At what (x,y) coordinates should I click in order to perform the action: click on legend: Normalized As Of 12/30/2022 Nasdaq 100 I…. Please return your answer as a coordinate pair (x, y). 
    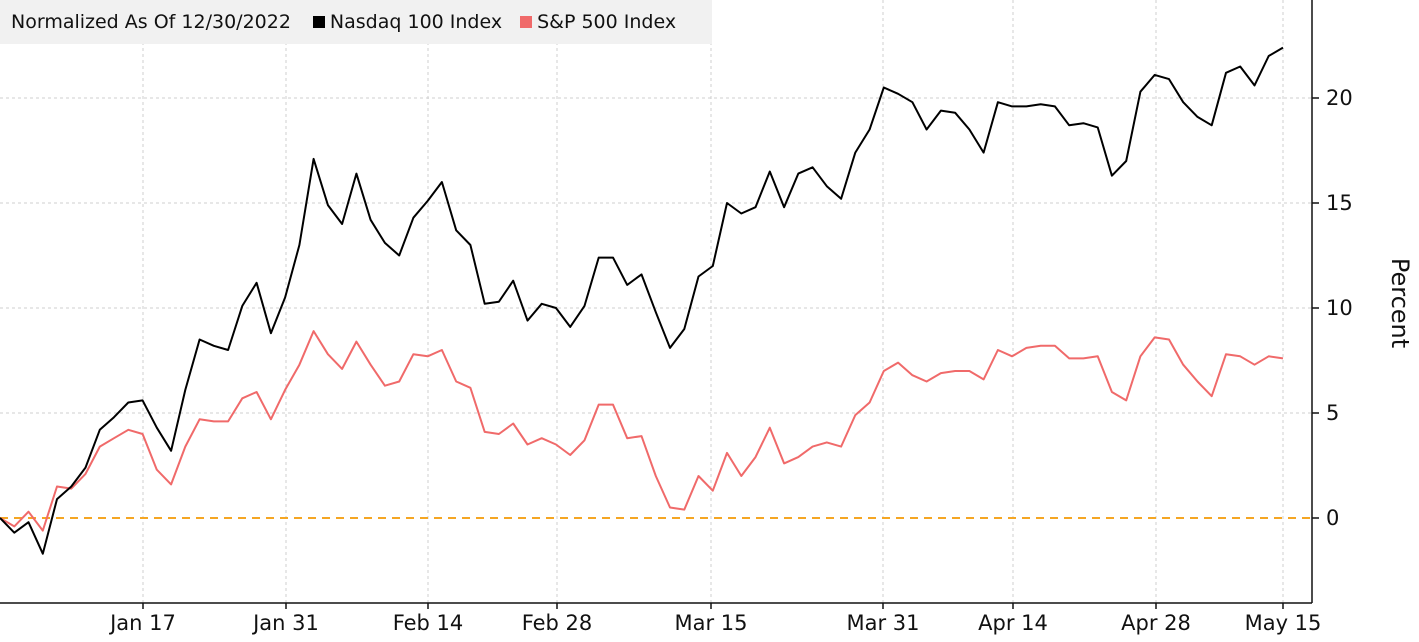
    Looking at the image, I should click on (356, 22).